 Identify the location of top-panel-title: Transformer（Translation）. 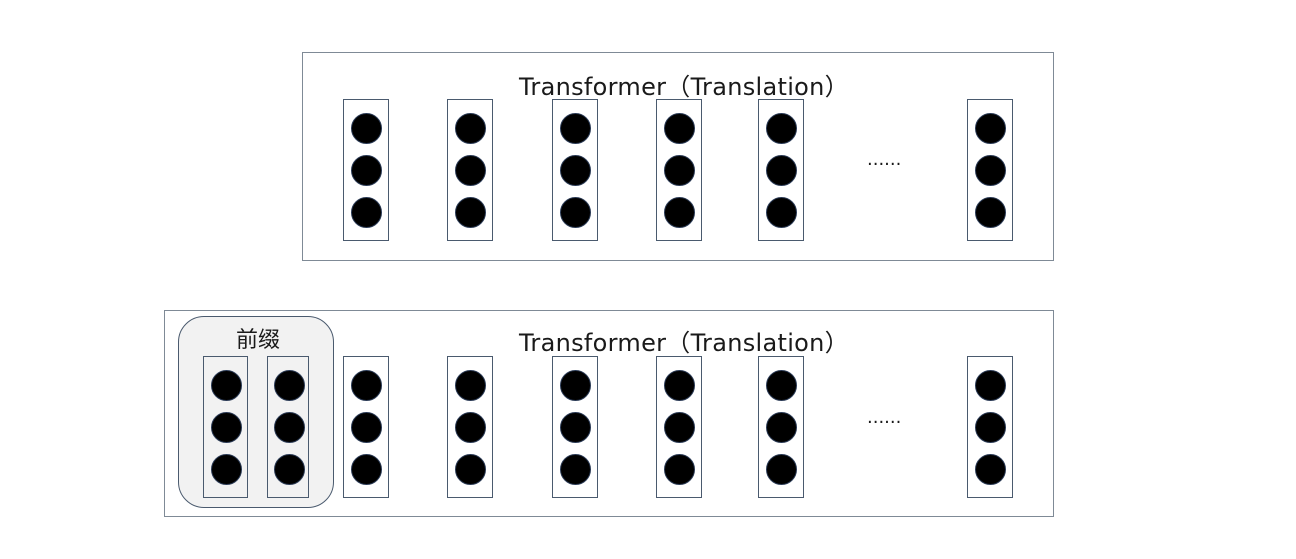
(684, 87).